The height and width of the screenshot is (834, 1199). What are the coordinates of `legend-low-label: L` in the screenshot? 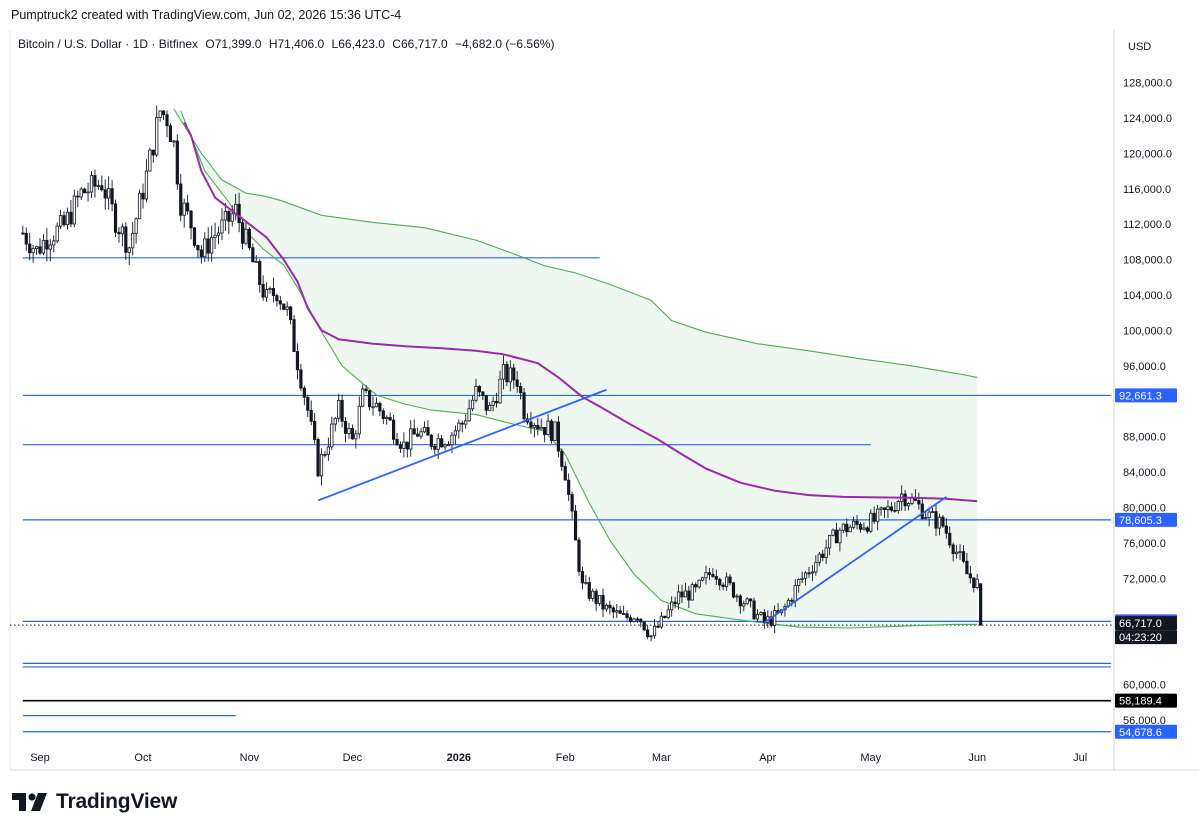 It's located at (335, 44).